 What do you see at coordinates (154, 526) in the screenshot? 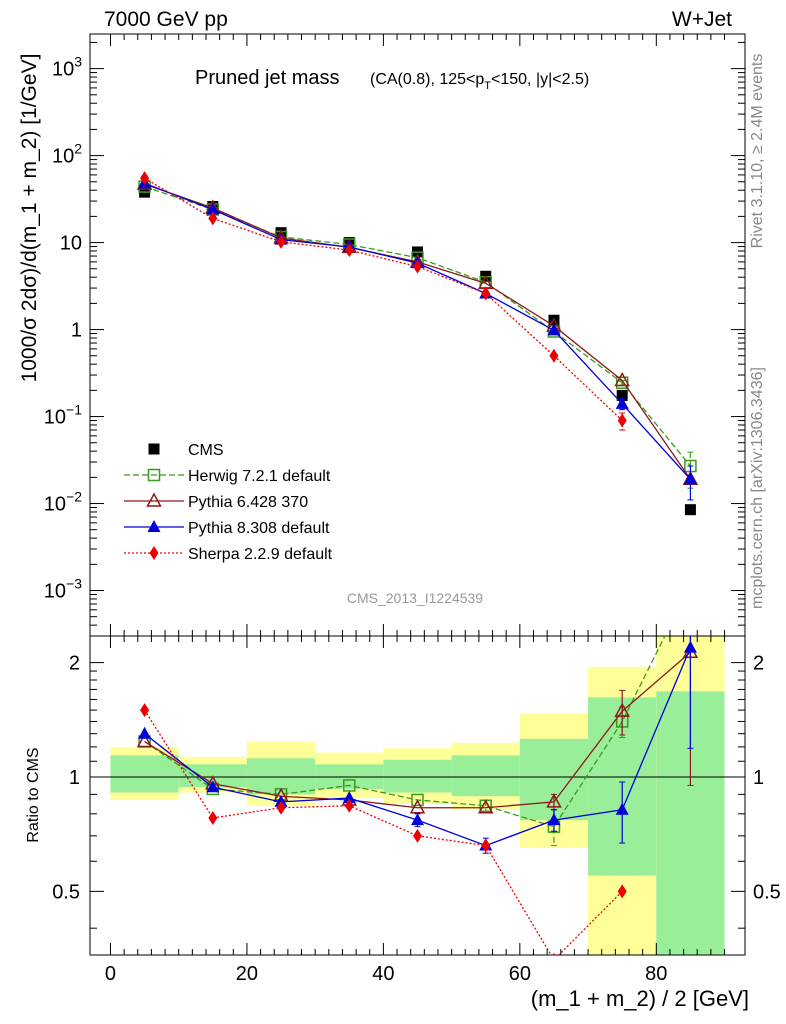
I see `legend-marker-pythia-8-308-default` at bounding box center [154, 526].